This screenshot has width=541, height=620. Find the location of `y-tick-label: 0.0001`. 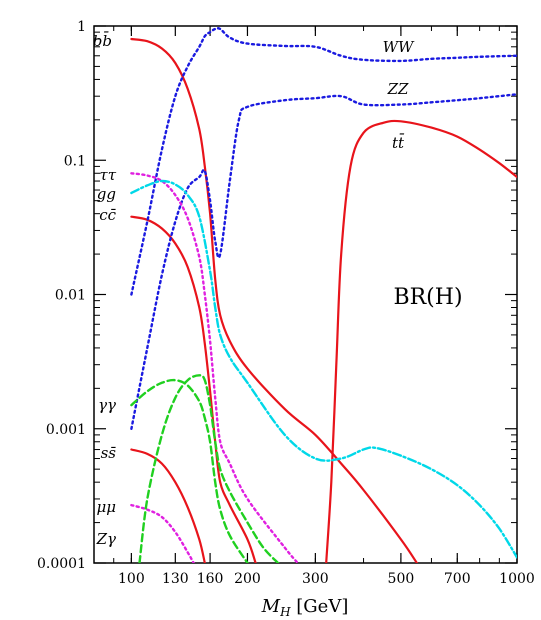

y-tick-label: 0.0001 is located at coordinates (61, 564).